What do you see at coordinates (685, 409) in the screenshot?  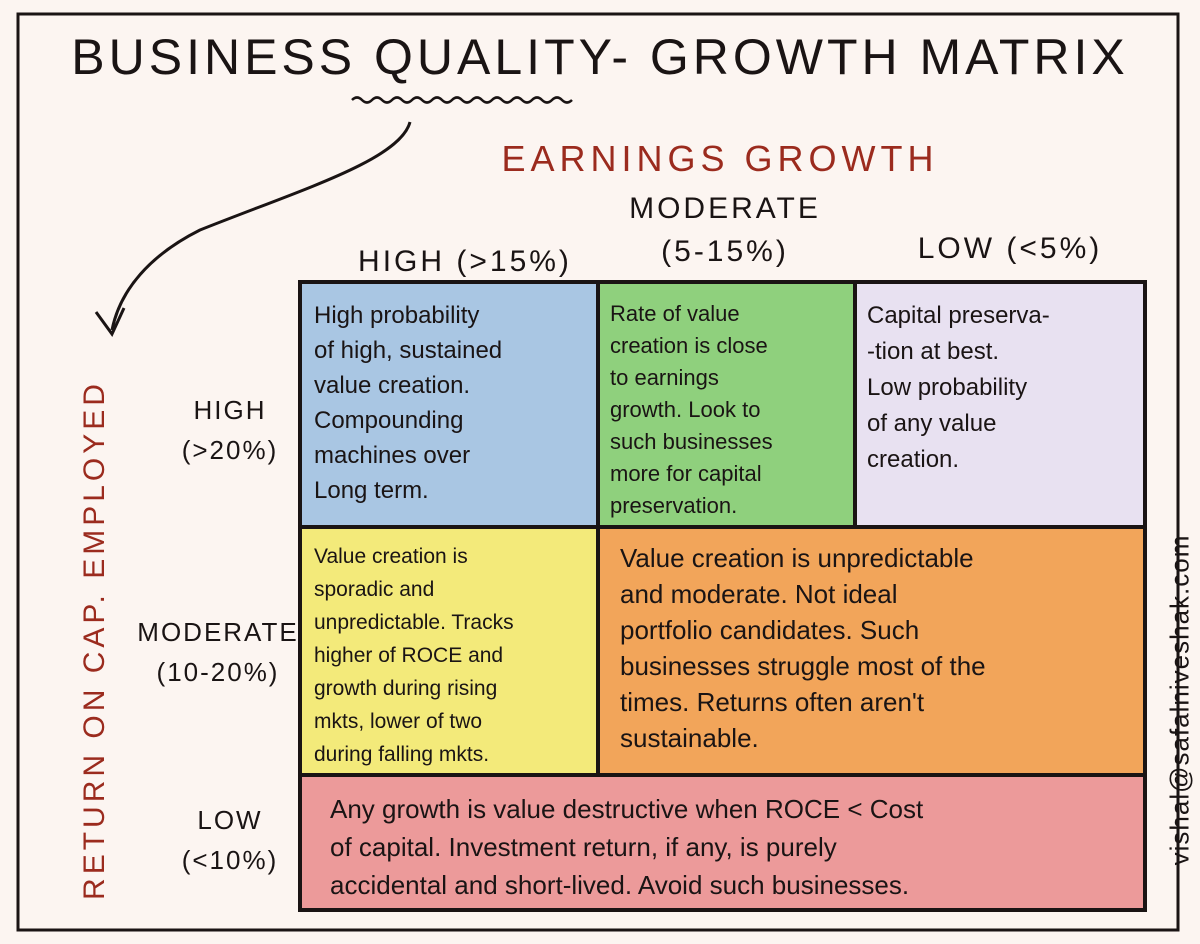 I see `cell-line: growth. Look to` at bounding box center [685, 409].